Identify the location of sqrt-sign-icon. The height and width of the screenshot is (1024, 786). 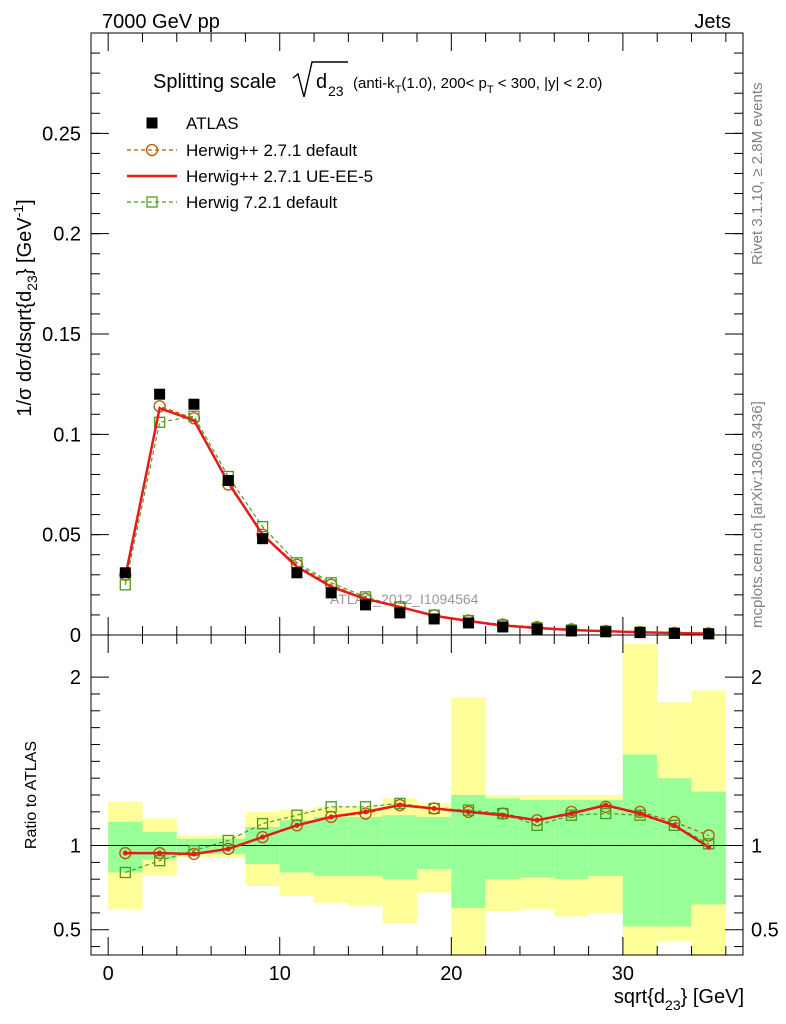
(320, 79).